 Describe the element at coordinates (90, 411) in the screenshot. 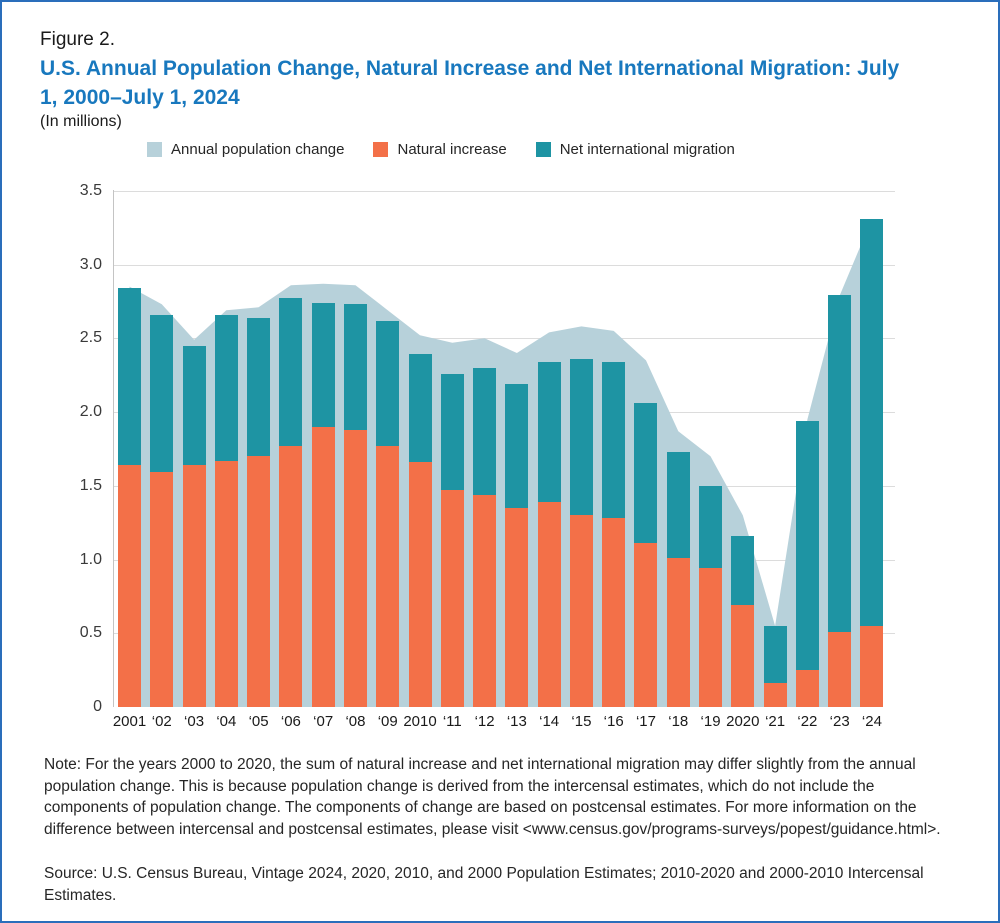

I see `y-tick-label: 2.0` at that location.